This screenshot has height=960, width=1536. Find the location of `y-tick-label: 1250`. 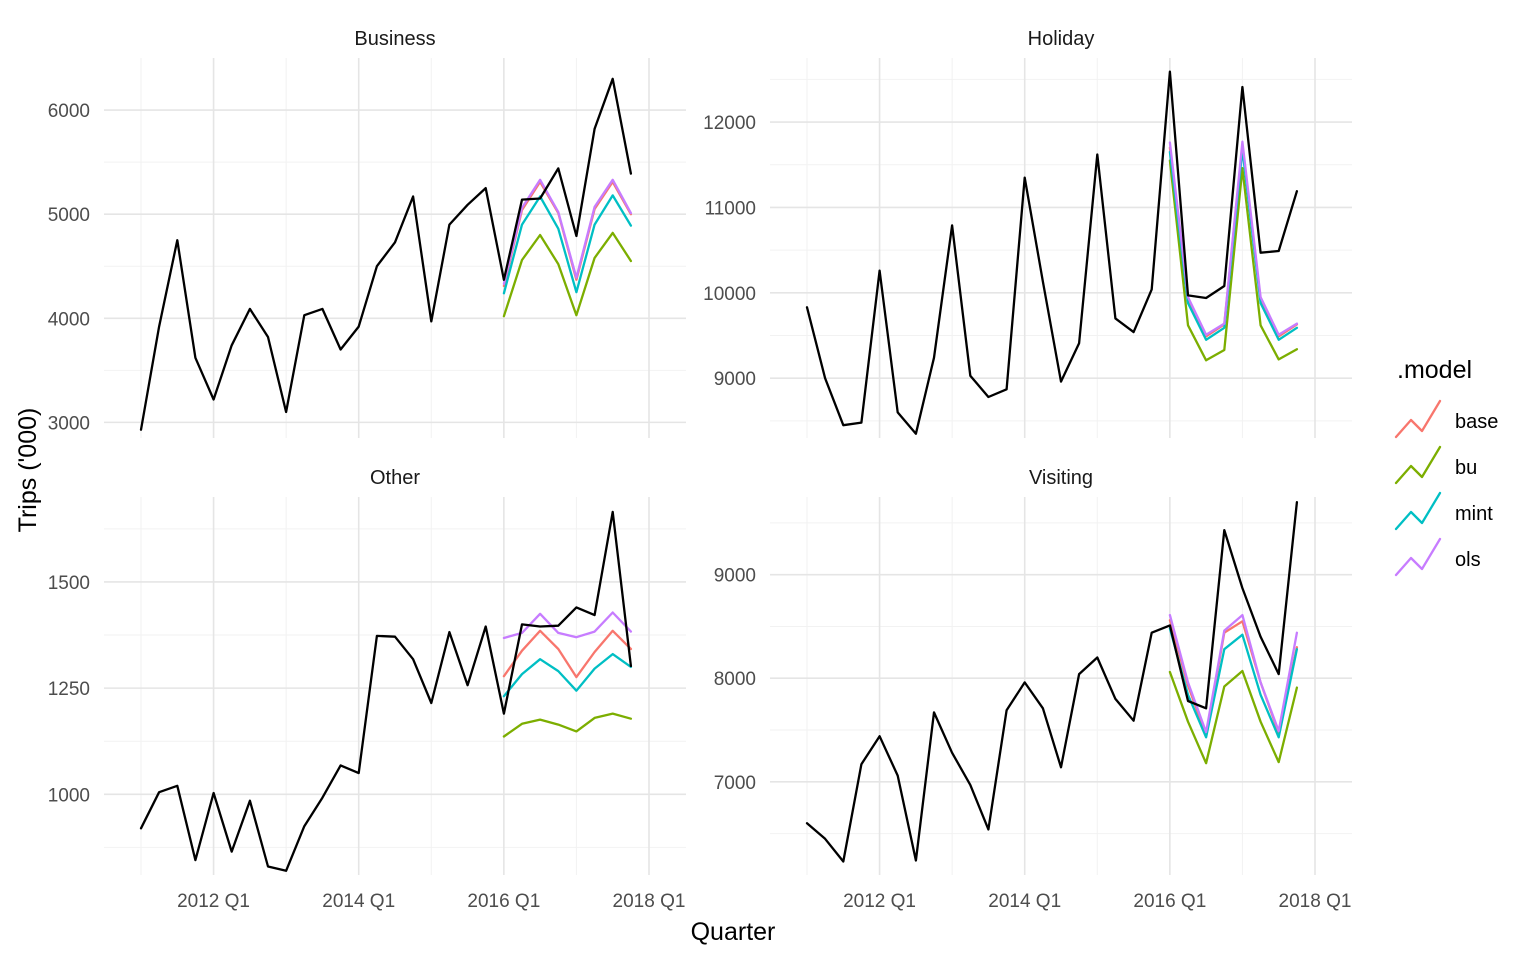

y-tick-label: 1250 is located at coordinates (69, 689).